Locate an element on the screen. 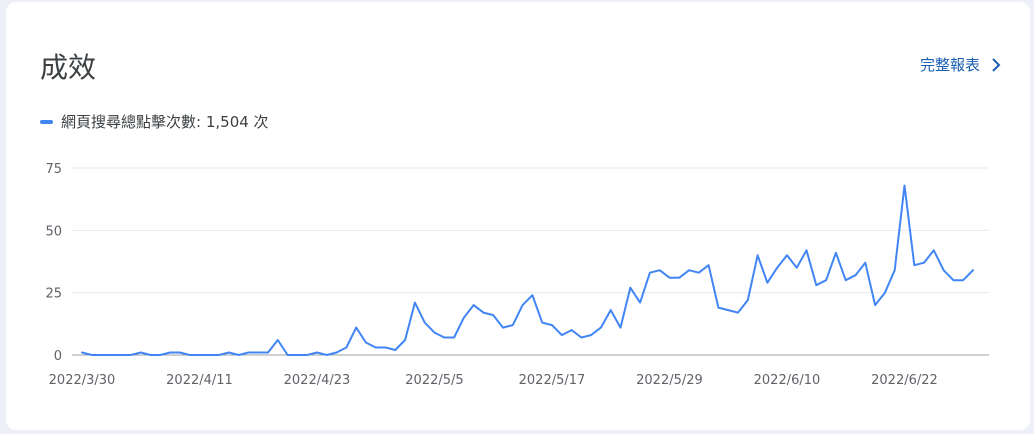 This screenshot has height=434, width=1034. x-tick-label: 2022/3/30 is located at coordinates (82, 380).